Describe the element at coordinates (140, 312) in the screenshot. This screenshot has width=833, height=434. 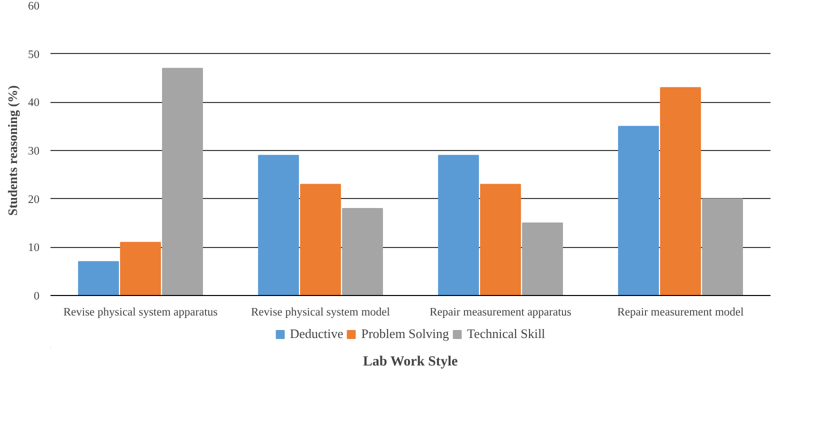
I see `x-tick-label: Revise physical system apparatus` at that location.